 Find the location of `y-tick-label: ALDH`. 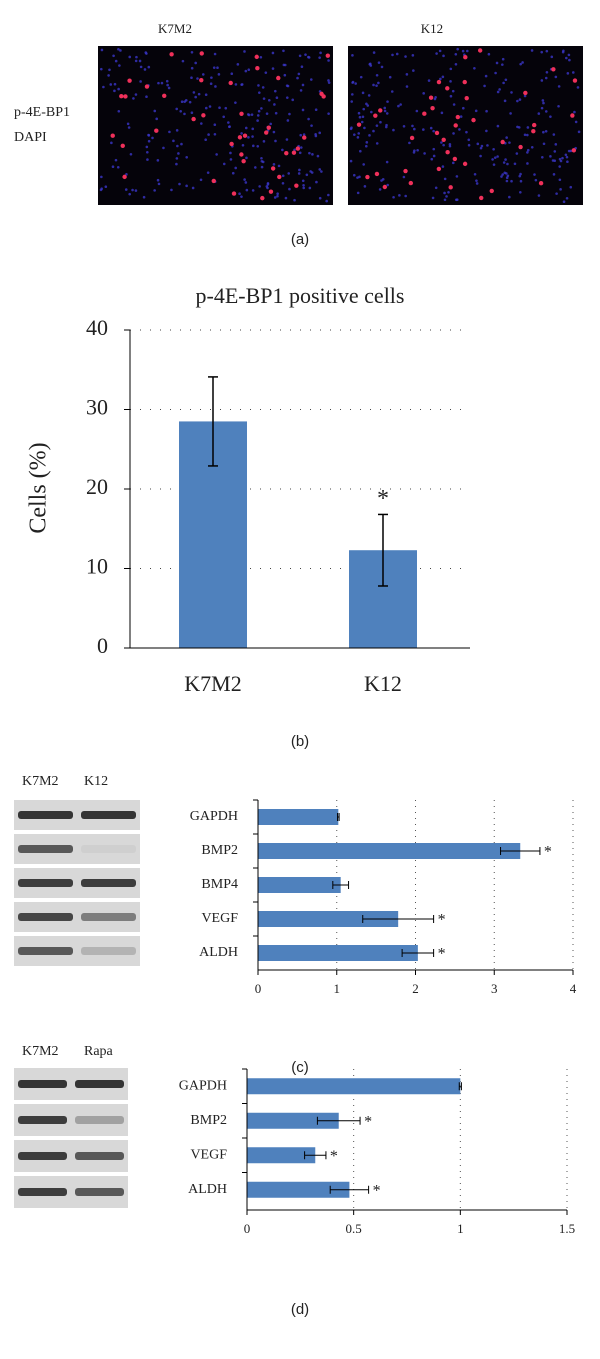

y-tick-label: ALDH is located at coordinates (218, 952).